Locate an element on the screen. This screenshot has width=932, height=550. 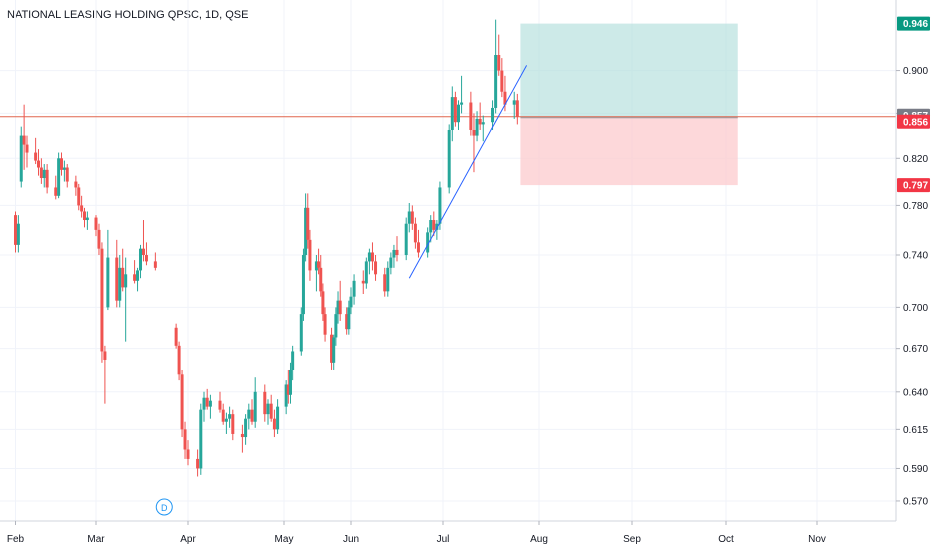
stop-zone is located at coordinates (629, 151).